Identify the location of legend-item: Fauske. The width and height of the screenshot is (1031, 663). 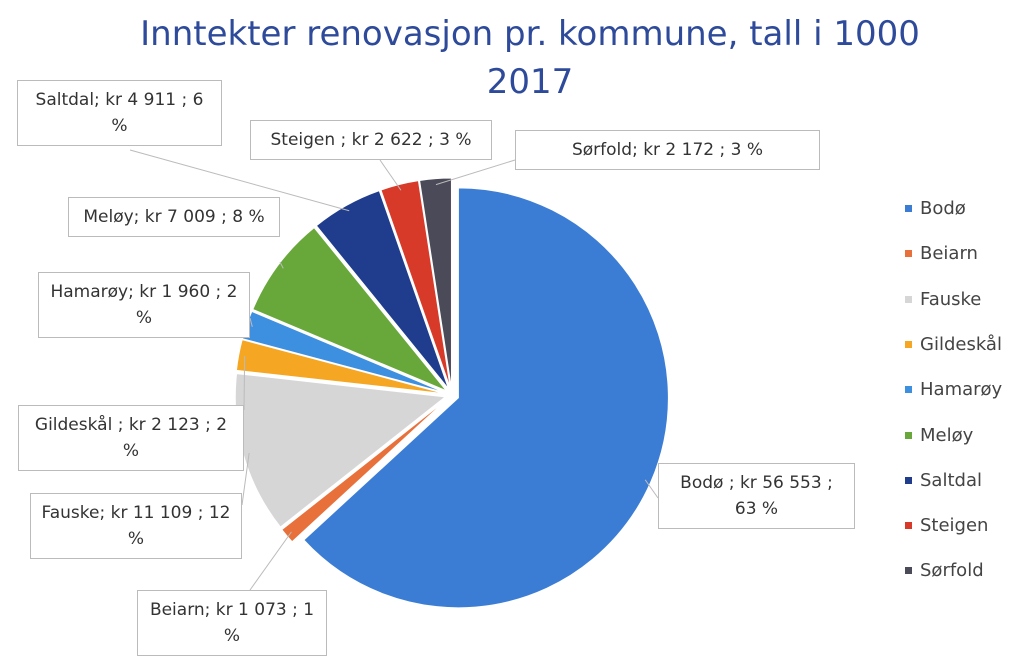
(943, 299).